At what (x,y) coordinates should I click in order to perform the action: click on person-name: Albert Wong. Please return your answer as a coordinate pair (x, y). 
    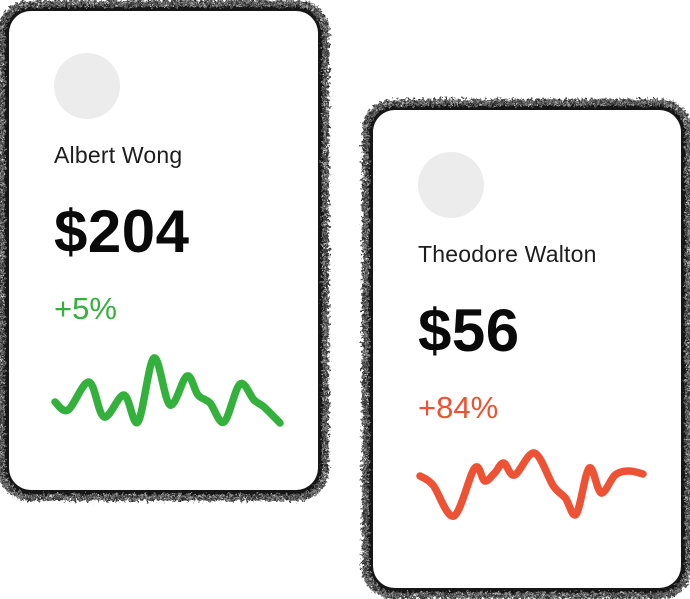
    Looking at the image, I should click on (118, 155).